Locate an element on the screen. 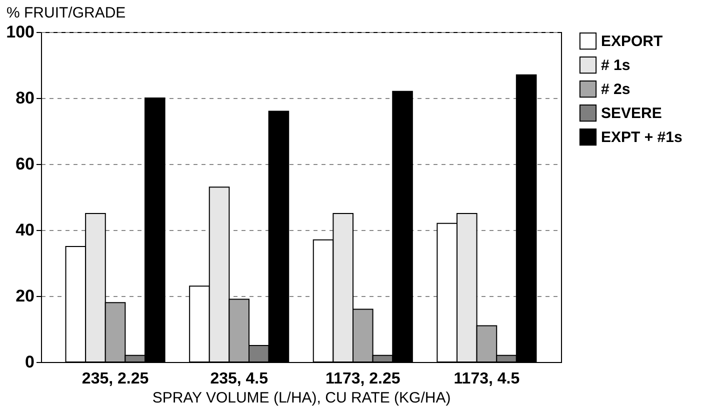 This screenshot has width=703, height=417. legend-label: # 1s is located at coordinates (615, 65).